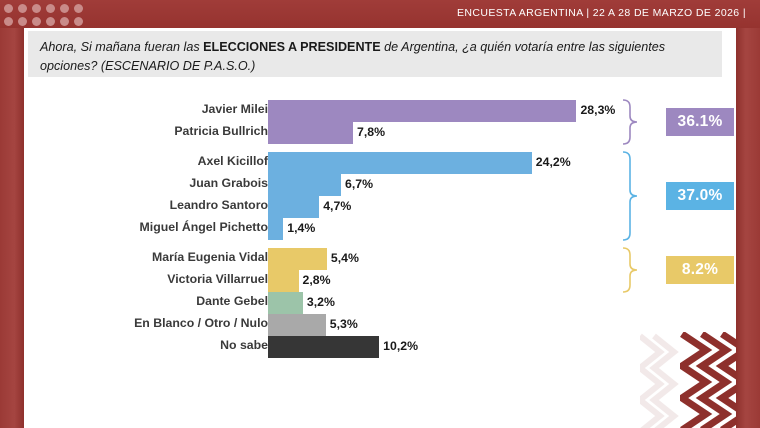 This screenshot has width=760, height=428. I want to click on bar-label: María Eugenia Vidal, so click(210, 257).